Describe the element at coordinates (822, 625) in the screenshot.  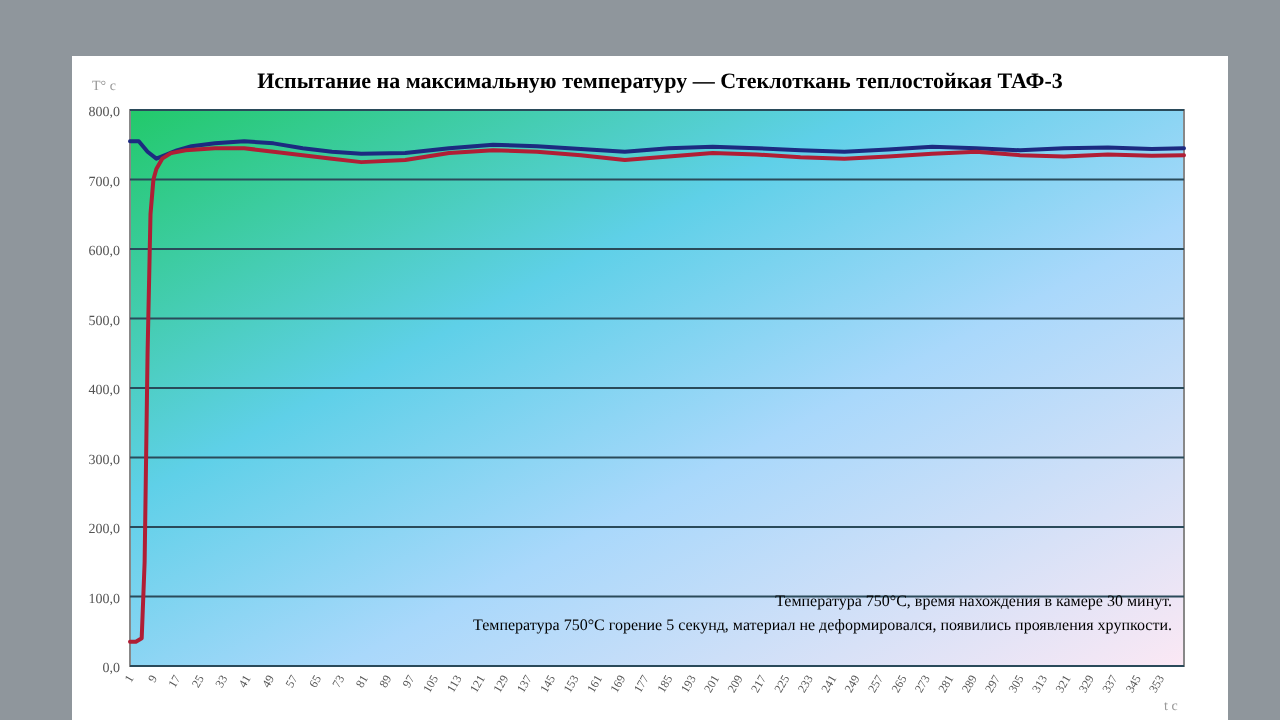
I see `annotation: Температура 750°C горение 5 секунд, материал не деформировался, появились проявления хрупкости.` at that location.